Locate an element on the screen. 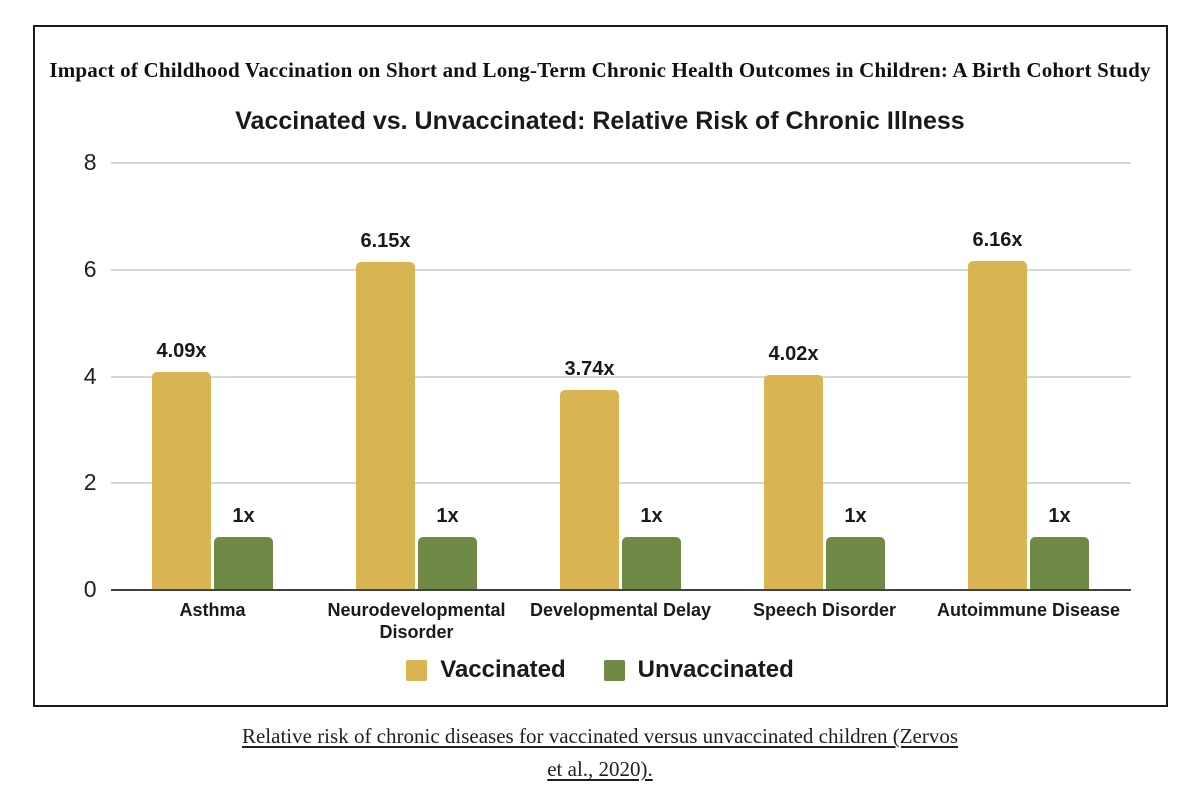 The height and width of the screenshot is (809, 1200). category-label: Developmental Delay is located at coordinates (620, 610).